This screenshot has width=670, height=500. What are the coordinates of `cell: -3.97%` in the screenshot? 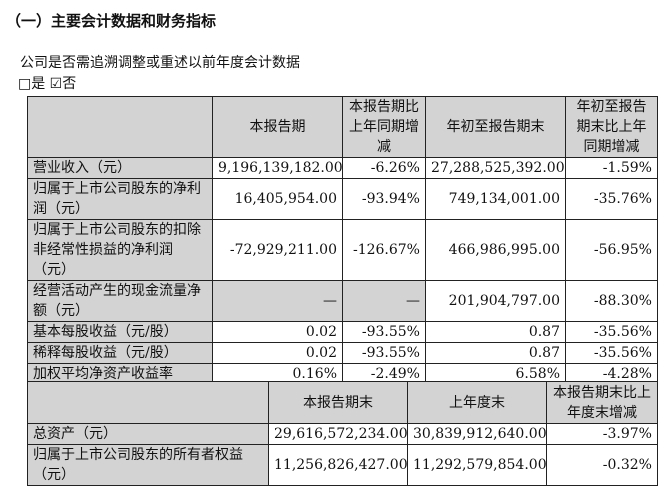 It's located at (602, 434).